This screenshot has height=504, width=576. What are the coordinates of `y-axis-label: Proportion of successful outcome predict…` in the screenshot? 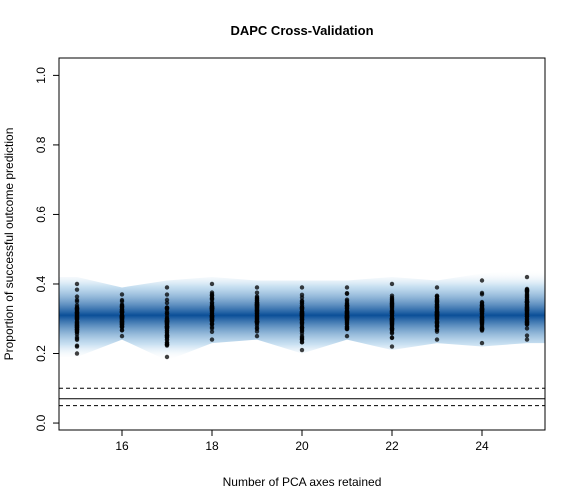 It's located at (9, 244).